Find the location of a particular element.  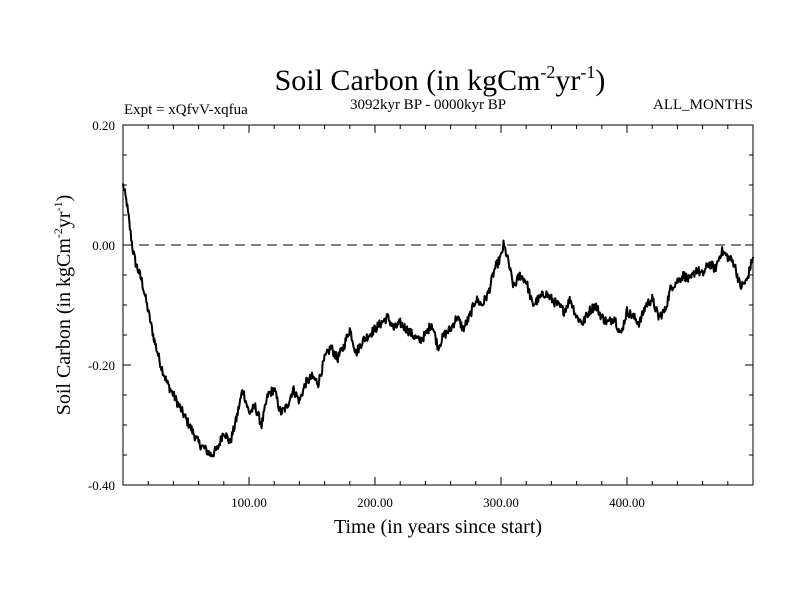

experiment-label: Expt = xQfvV-xqfua is located at coordinates (186, 110).